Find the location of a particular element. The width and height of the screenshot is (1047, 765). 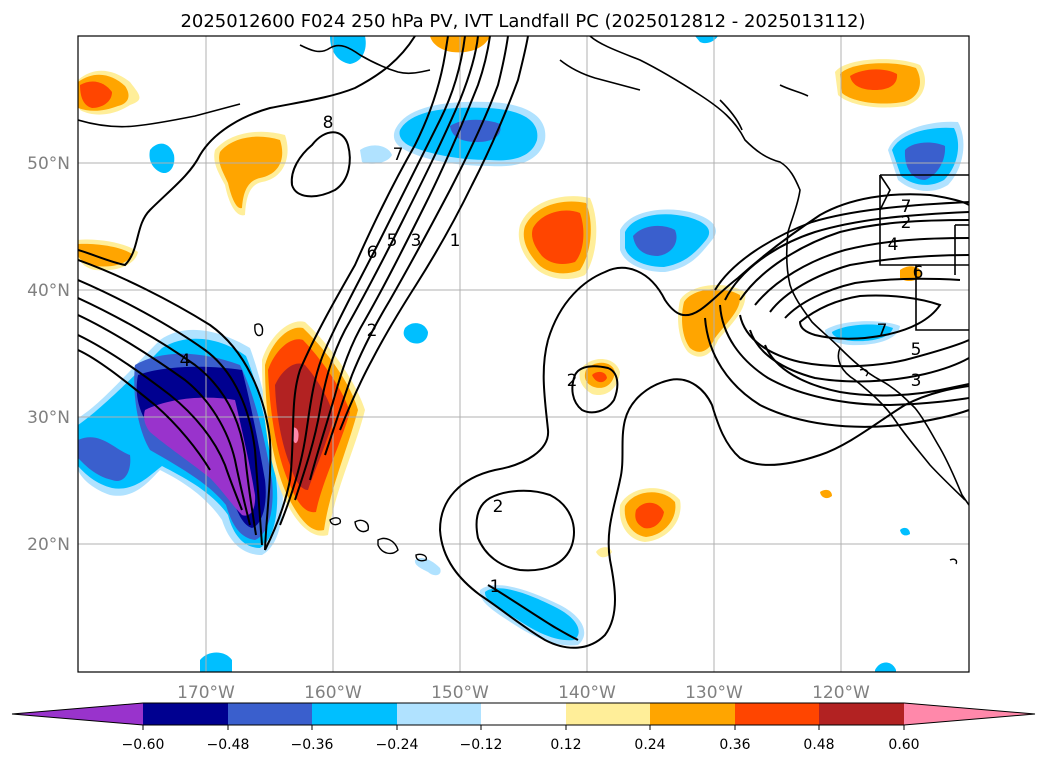

contour-label: 8 is located at coordinates (328, 123).